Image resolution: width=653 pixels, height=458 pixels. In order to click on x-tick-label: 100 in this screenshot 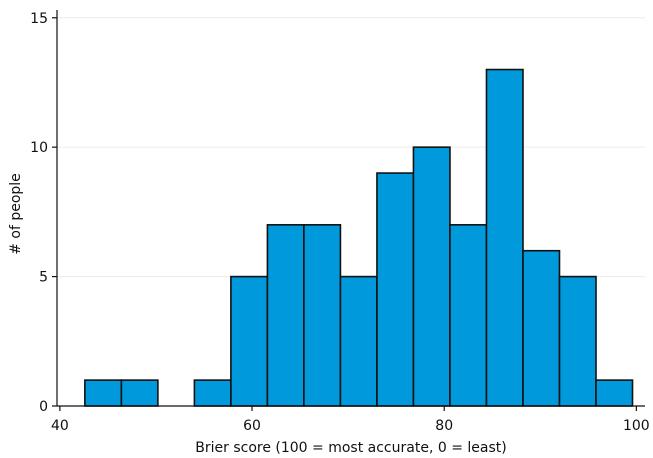, I will do `click(636, 426)`.